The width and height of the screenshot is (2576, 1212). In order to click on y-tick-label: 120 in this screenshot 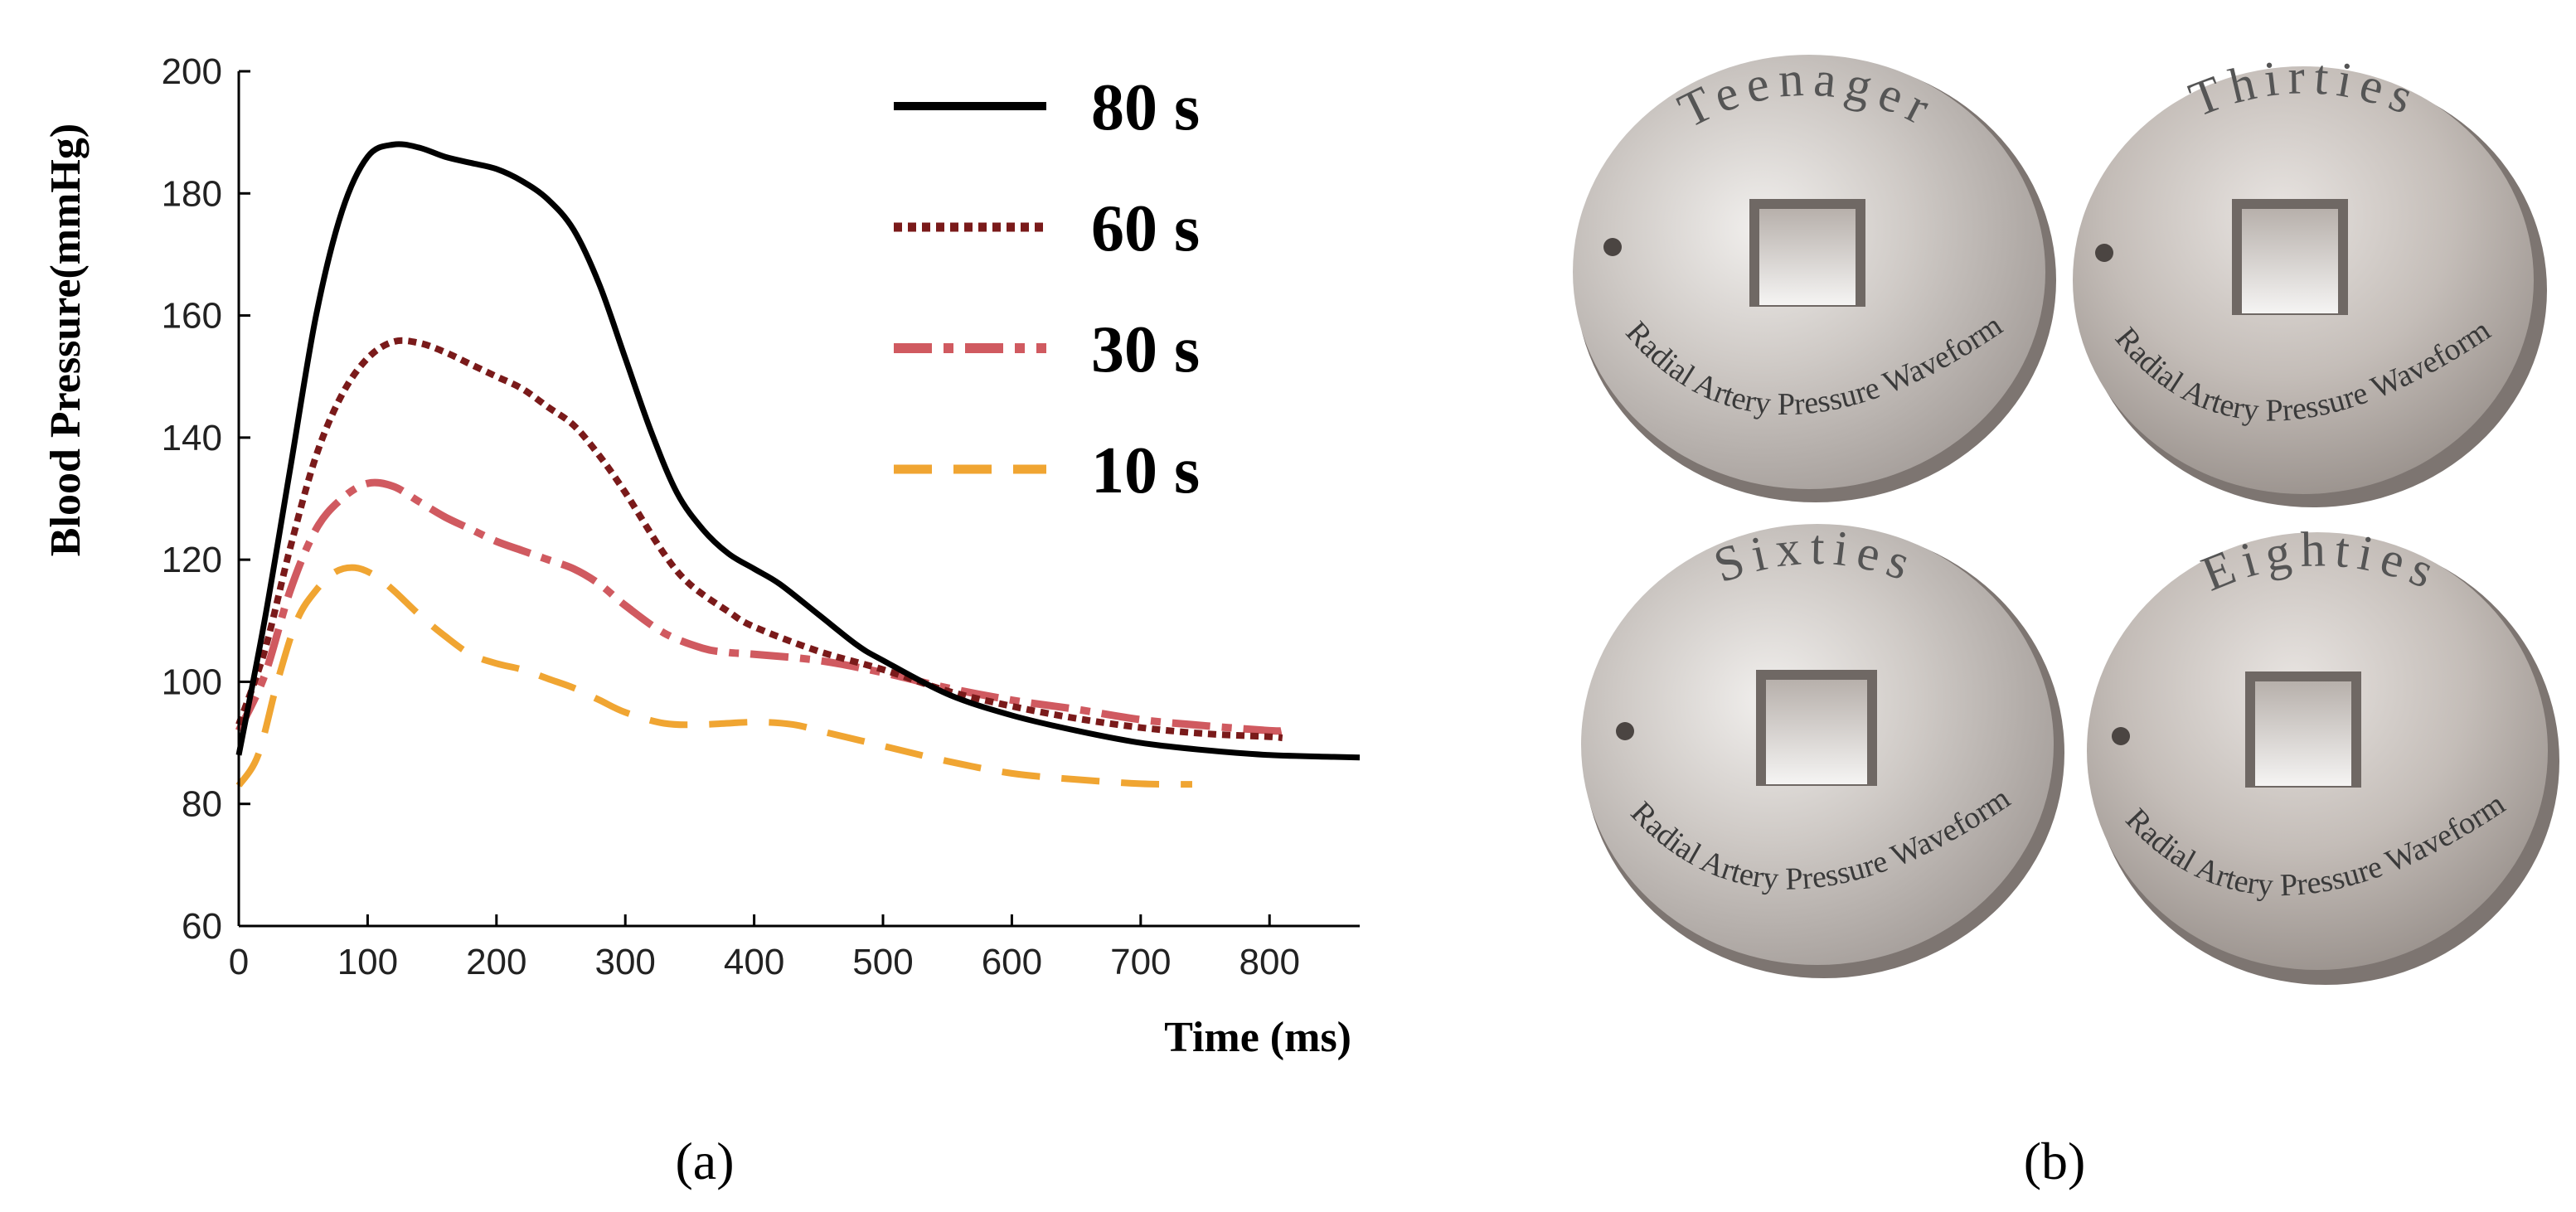, I will do `click(192, 560)`.